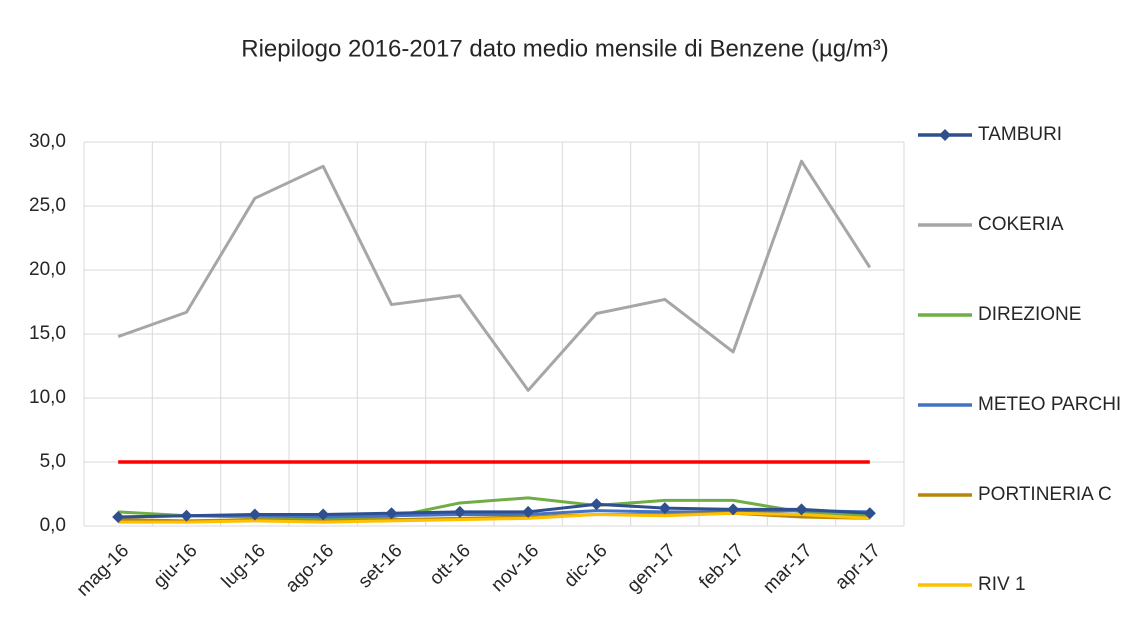 The width and height of the screenshot is (1131, 643). I want to click on y-tick-label: 30,0, so click(47, 141).